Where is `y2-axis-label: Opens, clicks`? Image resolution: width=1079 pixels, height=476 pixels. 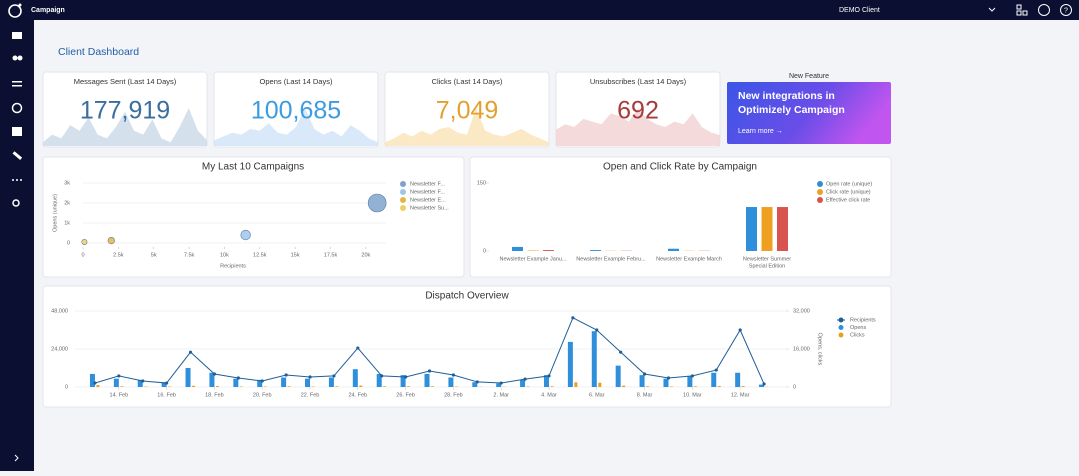
y2-axis-label: Opens, clicks is located at coordinates (820, 349).